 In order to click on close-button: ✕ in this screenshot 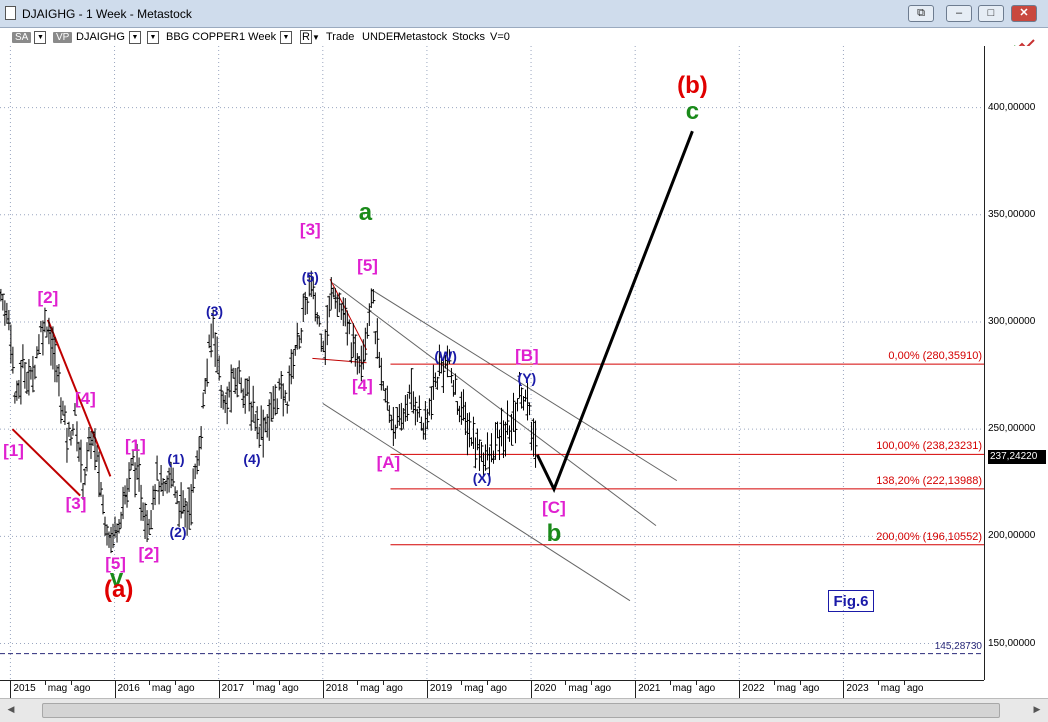, I will do `click(1024, 13)`.